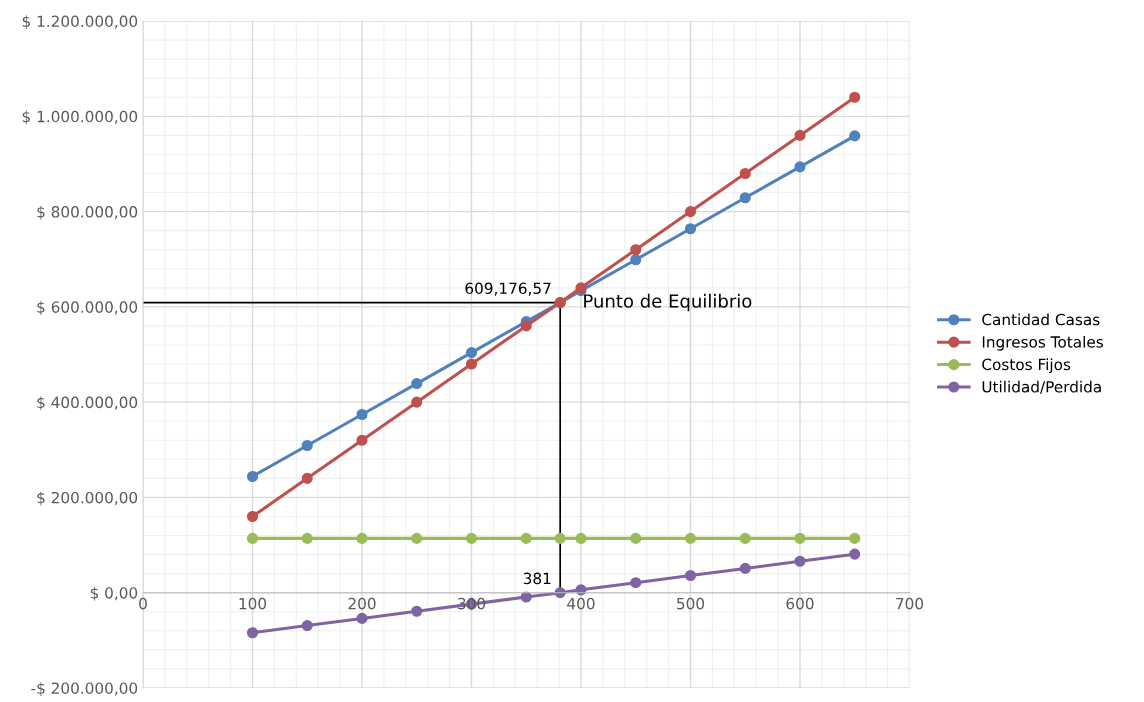  I want to click on y-tick-label: $ 1.000.000,00, so click(80, 117).